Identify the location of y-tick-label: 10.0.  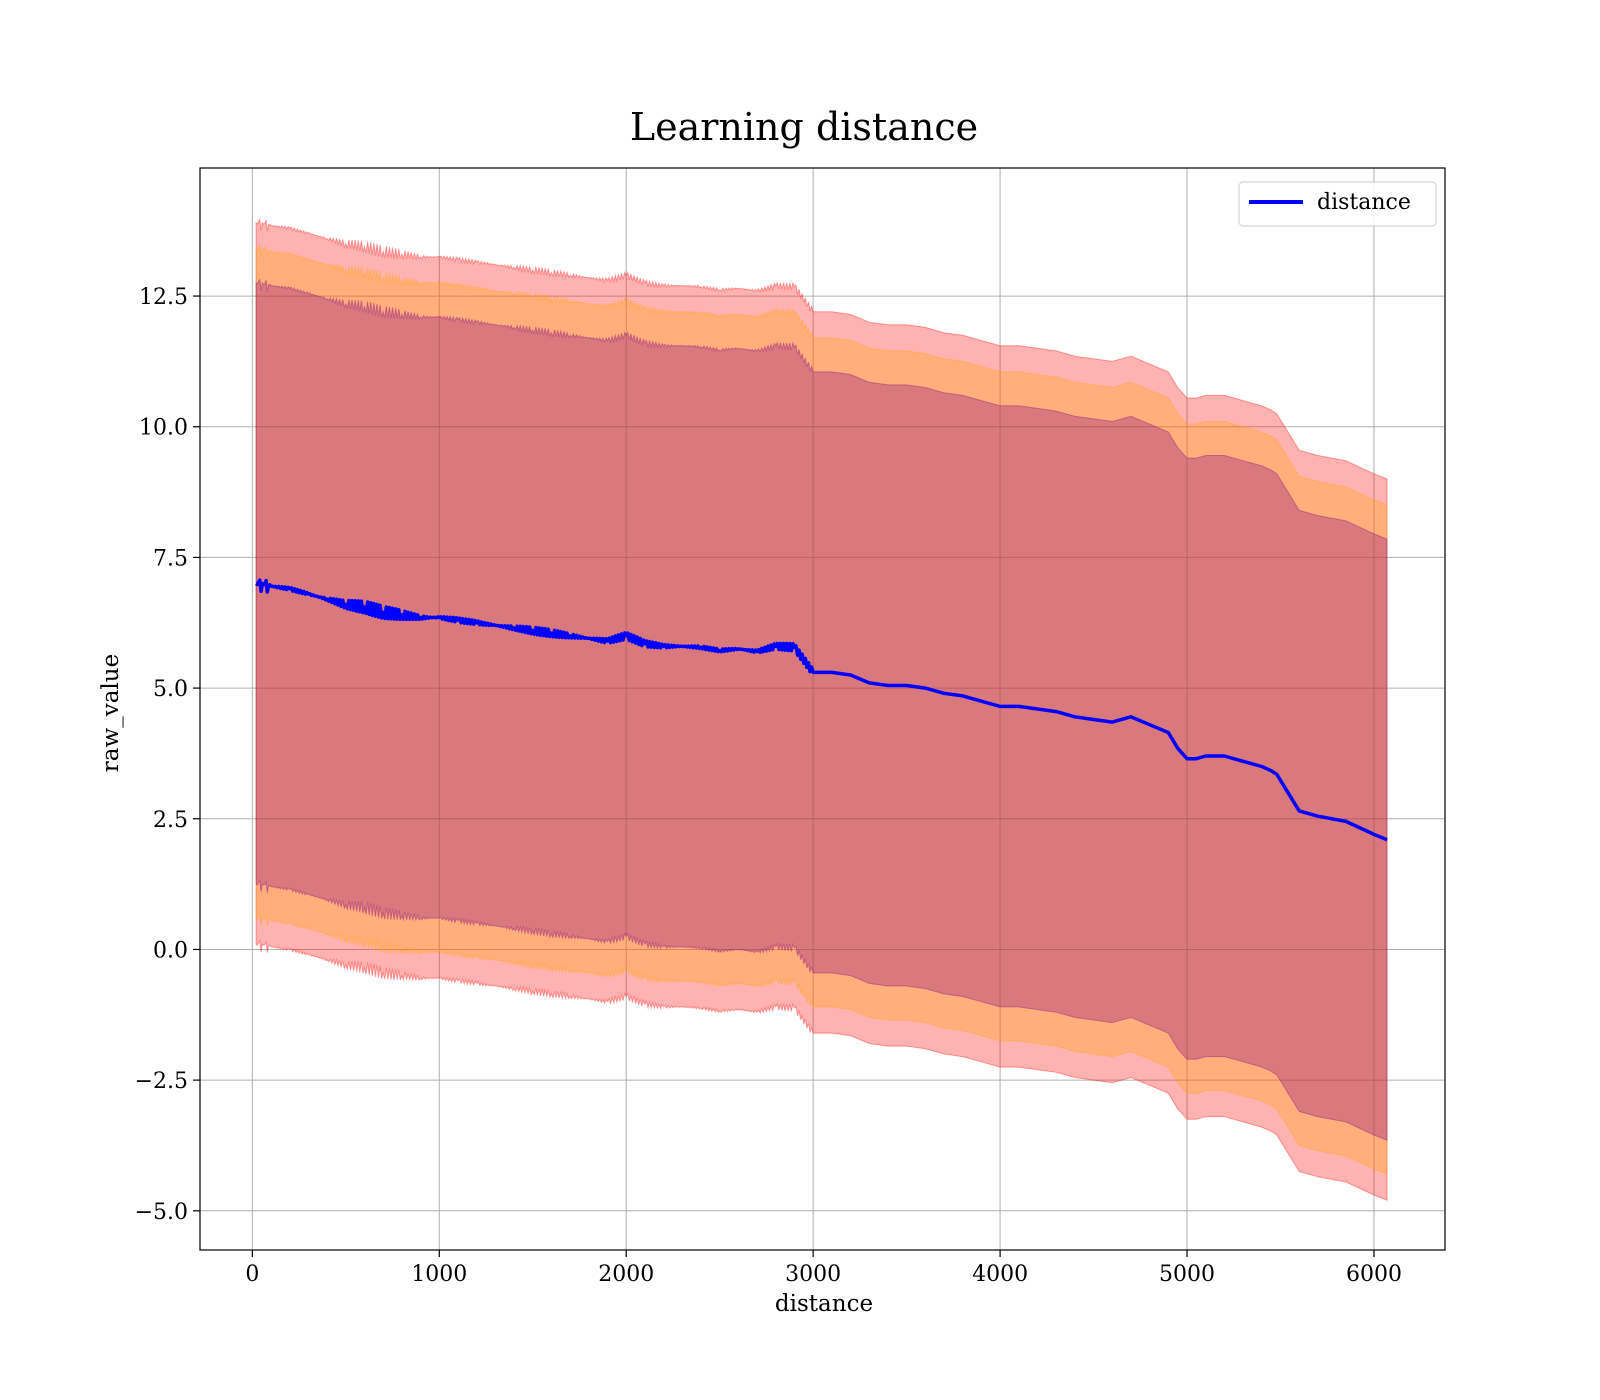
(163, 428).